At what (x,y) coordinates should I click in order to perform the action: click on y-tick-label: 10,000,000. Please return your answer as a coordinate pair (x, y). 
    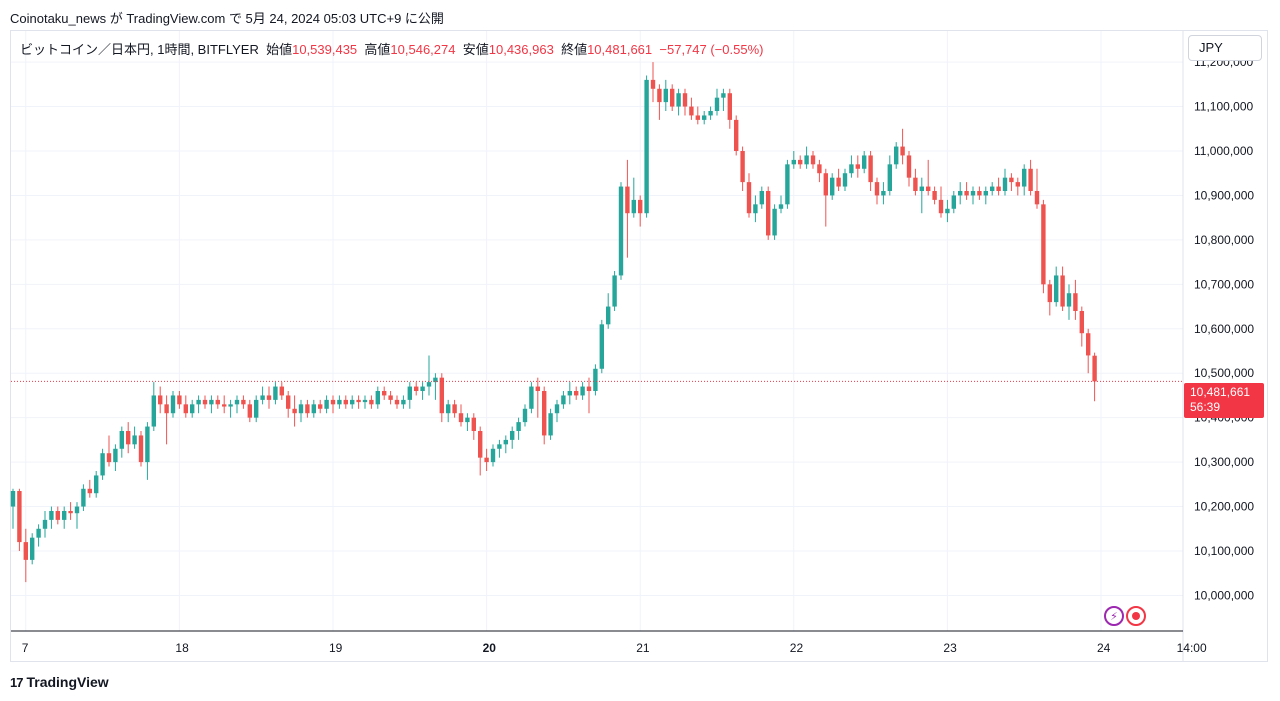
    Looking at the image, I should click on (1224, 595).